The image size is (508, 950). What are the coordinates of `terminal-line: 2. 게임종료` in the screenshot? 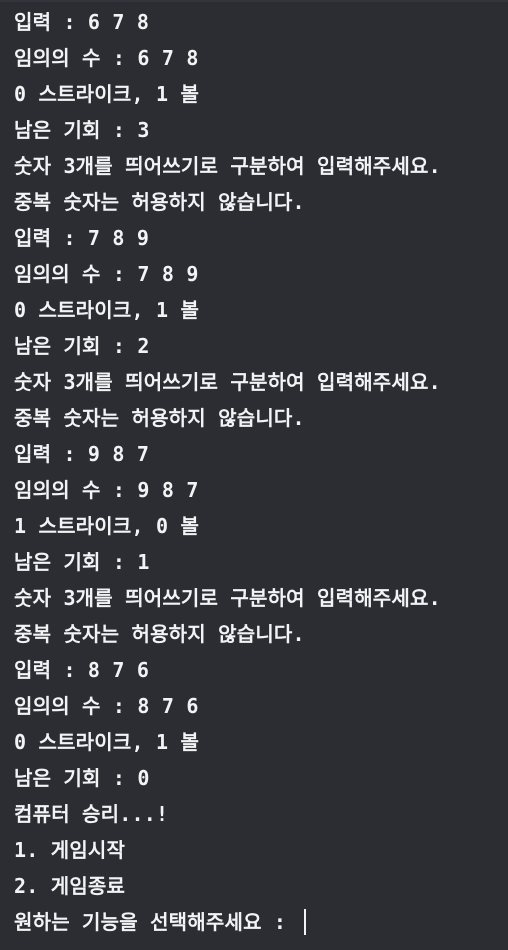 It's located at (70, 886).